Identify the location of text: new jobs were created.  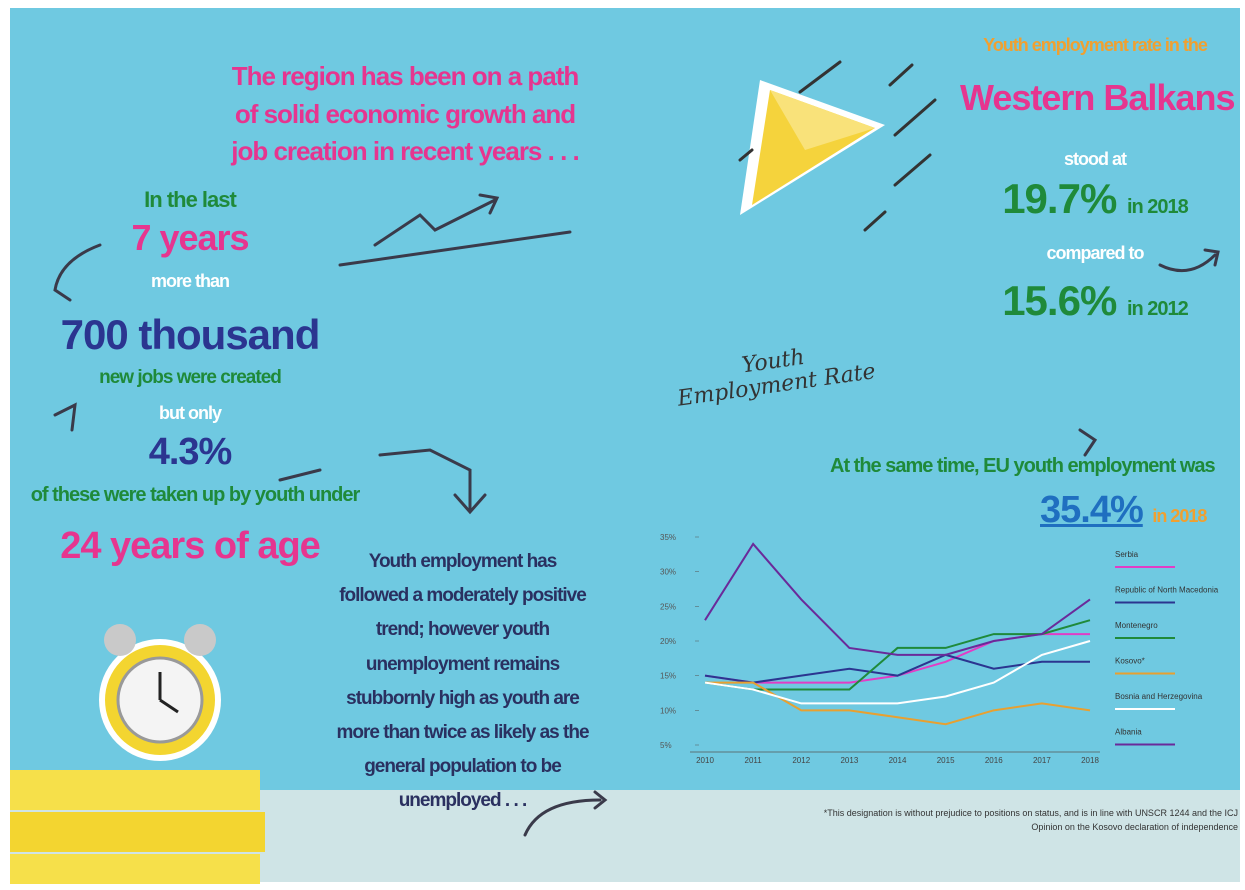
(190, 377).